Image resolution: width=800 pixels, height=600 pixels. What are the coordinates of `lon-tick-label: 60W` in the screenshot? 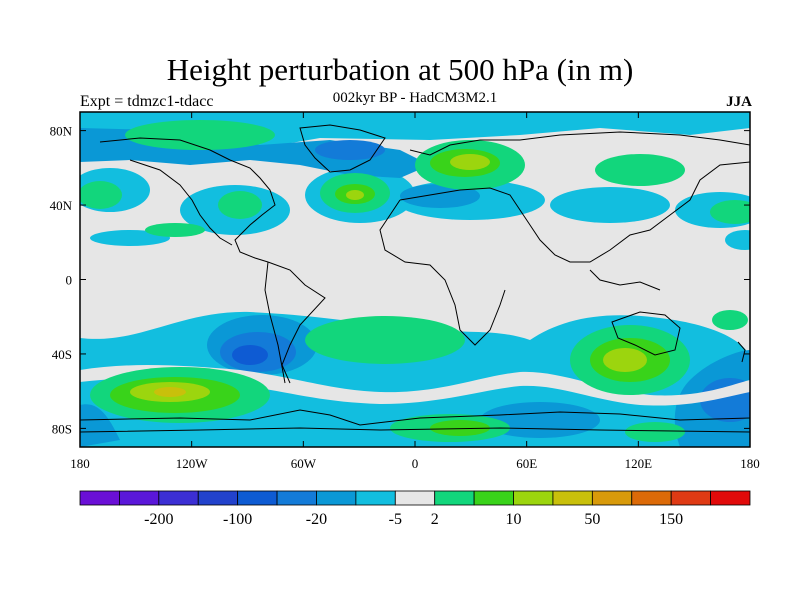 It's located at (304, 463).